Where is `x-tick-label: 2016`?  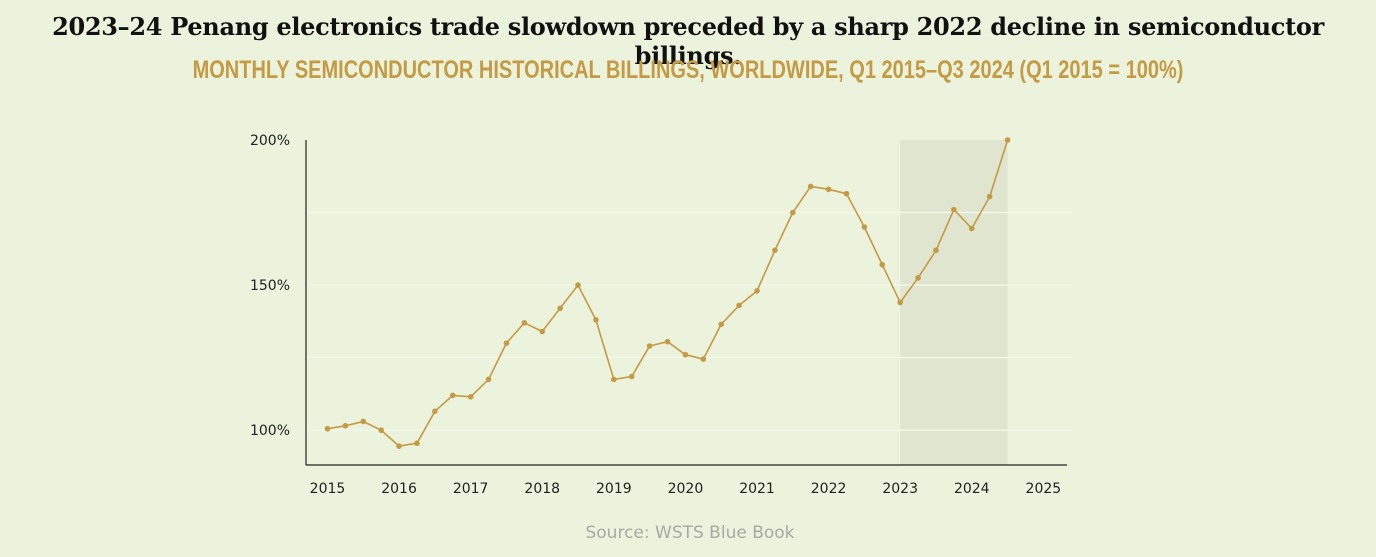 x-tick-label: 2016 is located at coordinates (399, 489).